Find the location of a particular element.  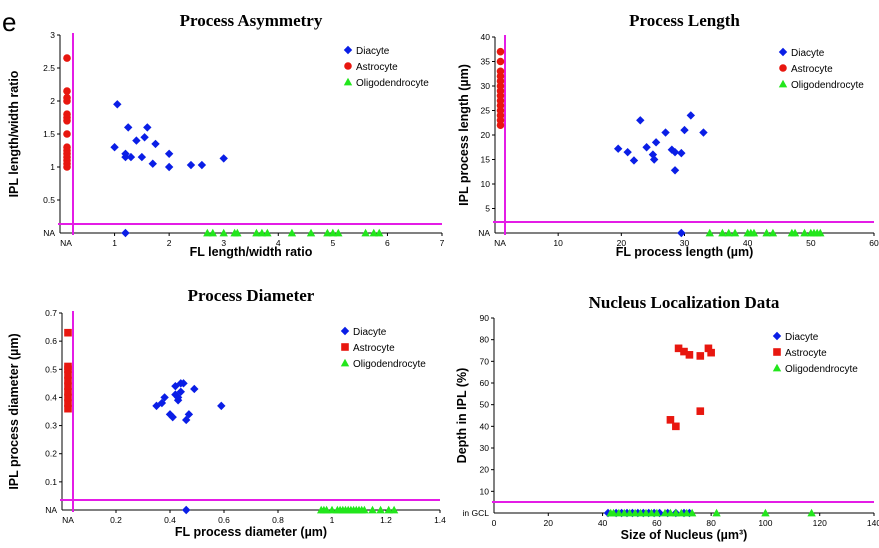

y-tick-label: 0.6 is located at coordinates (51, 341).